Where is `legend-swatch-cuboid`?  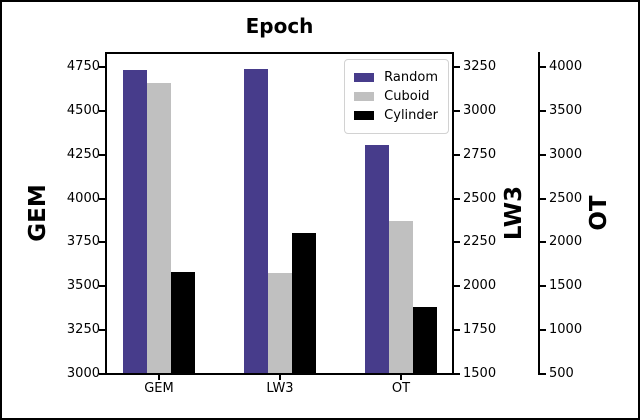
legend-swatch-cuboid is located at coordinates (364, 96).